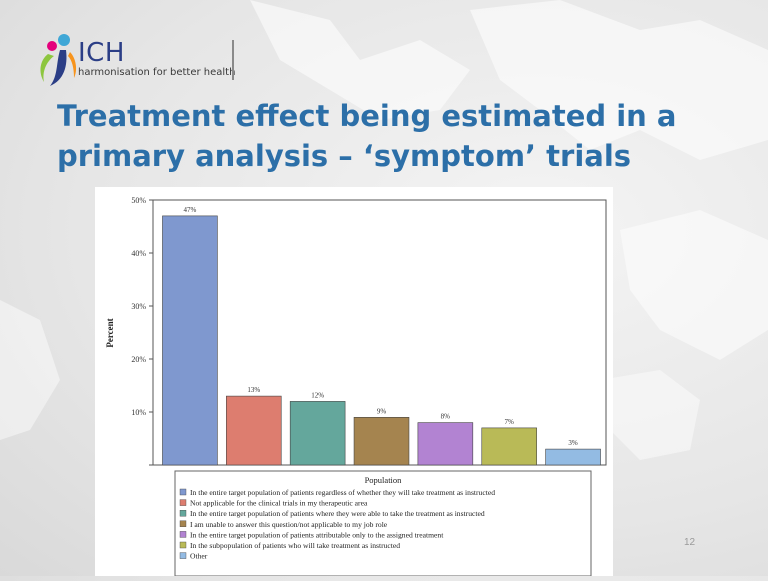  Describe the element at coordinates (101, 53) in the screenshot. I see `logo-wordmark: ICH` at that location.